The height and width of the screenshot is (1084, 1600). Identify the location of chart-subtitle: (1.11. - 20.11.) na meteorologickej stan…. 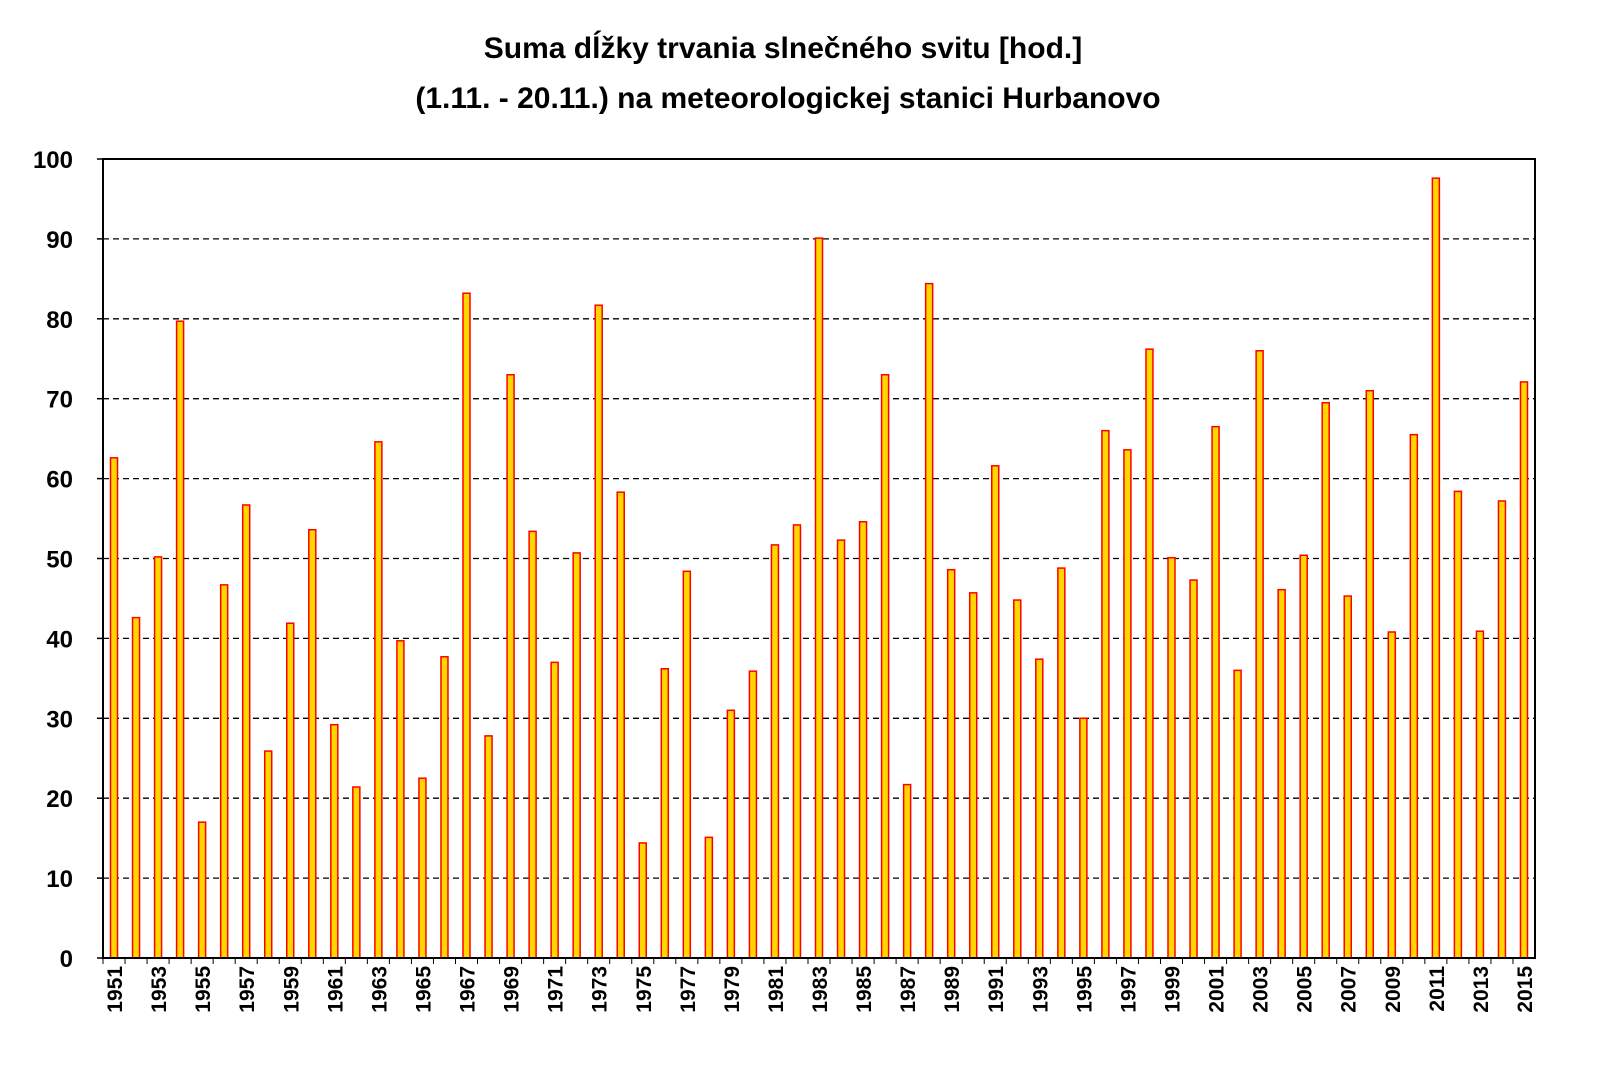
(787, 98).